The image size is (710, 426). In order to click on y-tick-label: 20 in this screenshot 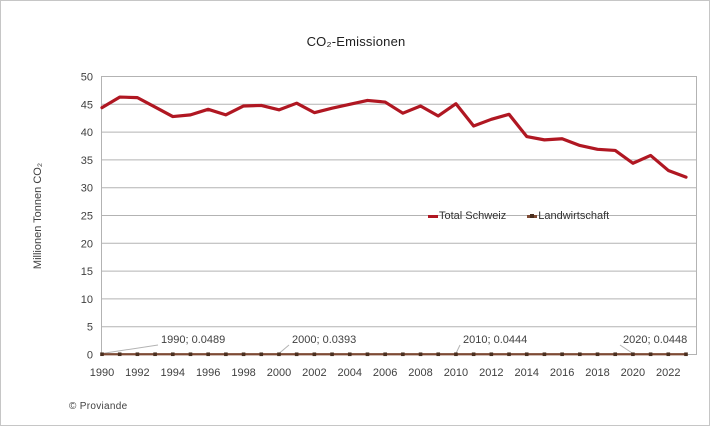, I will do `click(87, 244)`.